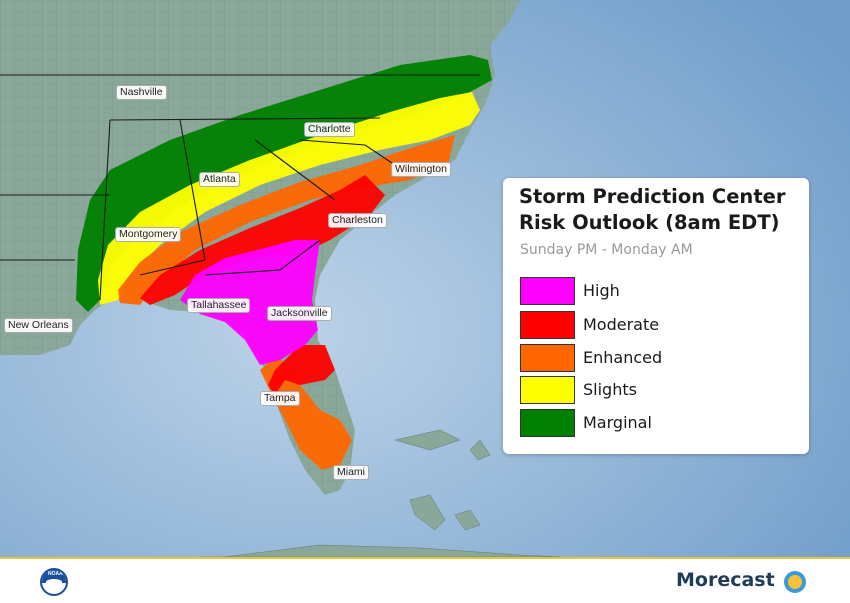 The width and height of the screenshot is (850, 603). I want to click on legend-item-enhanced: Enhanced, so click(655, 358).